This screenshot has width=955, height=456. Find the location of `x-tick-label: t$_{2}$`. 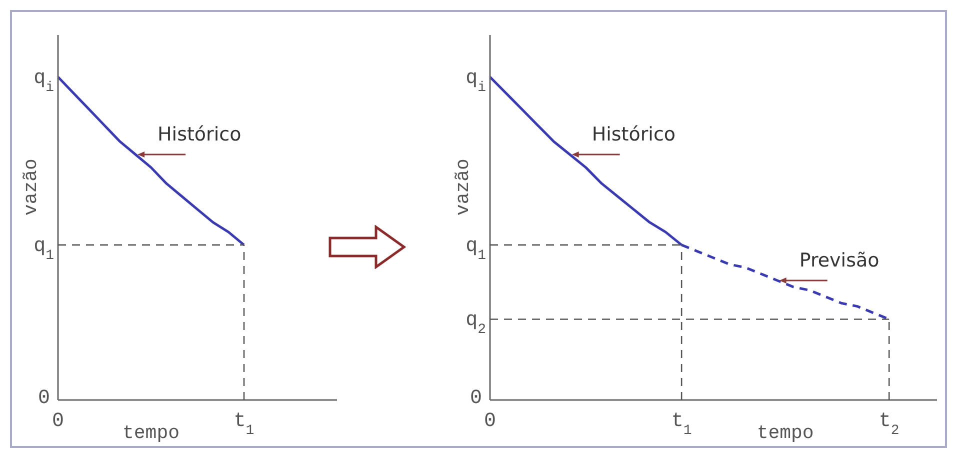

x-tick-label: t$_{2}$ is located at coordinates (889, 424).